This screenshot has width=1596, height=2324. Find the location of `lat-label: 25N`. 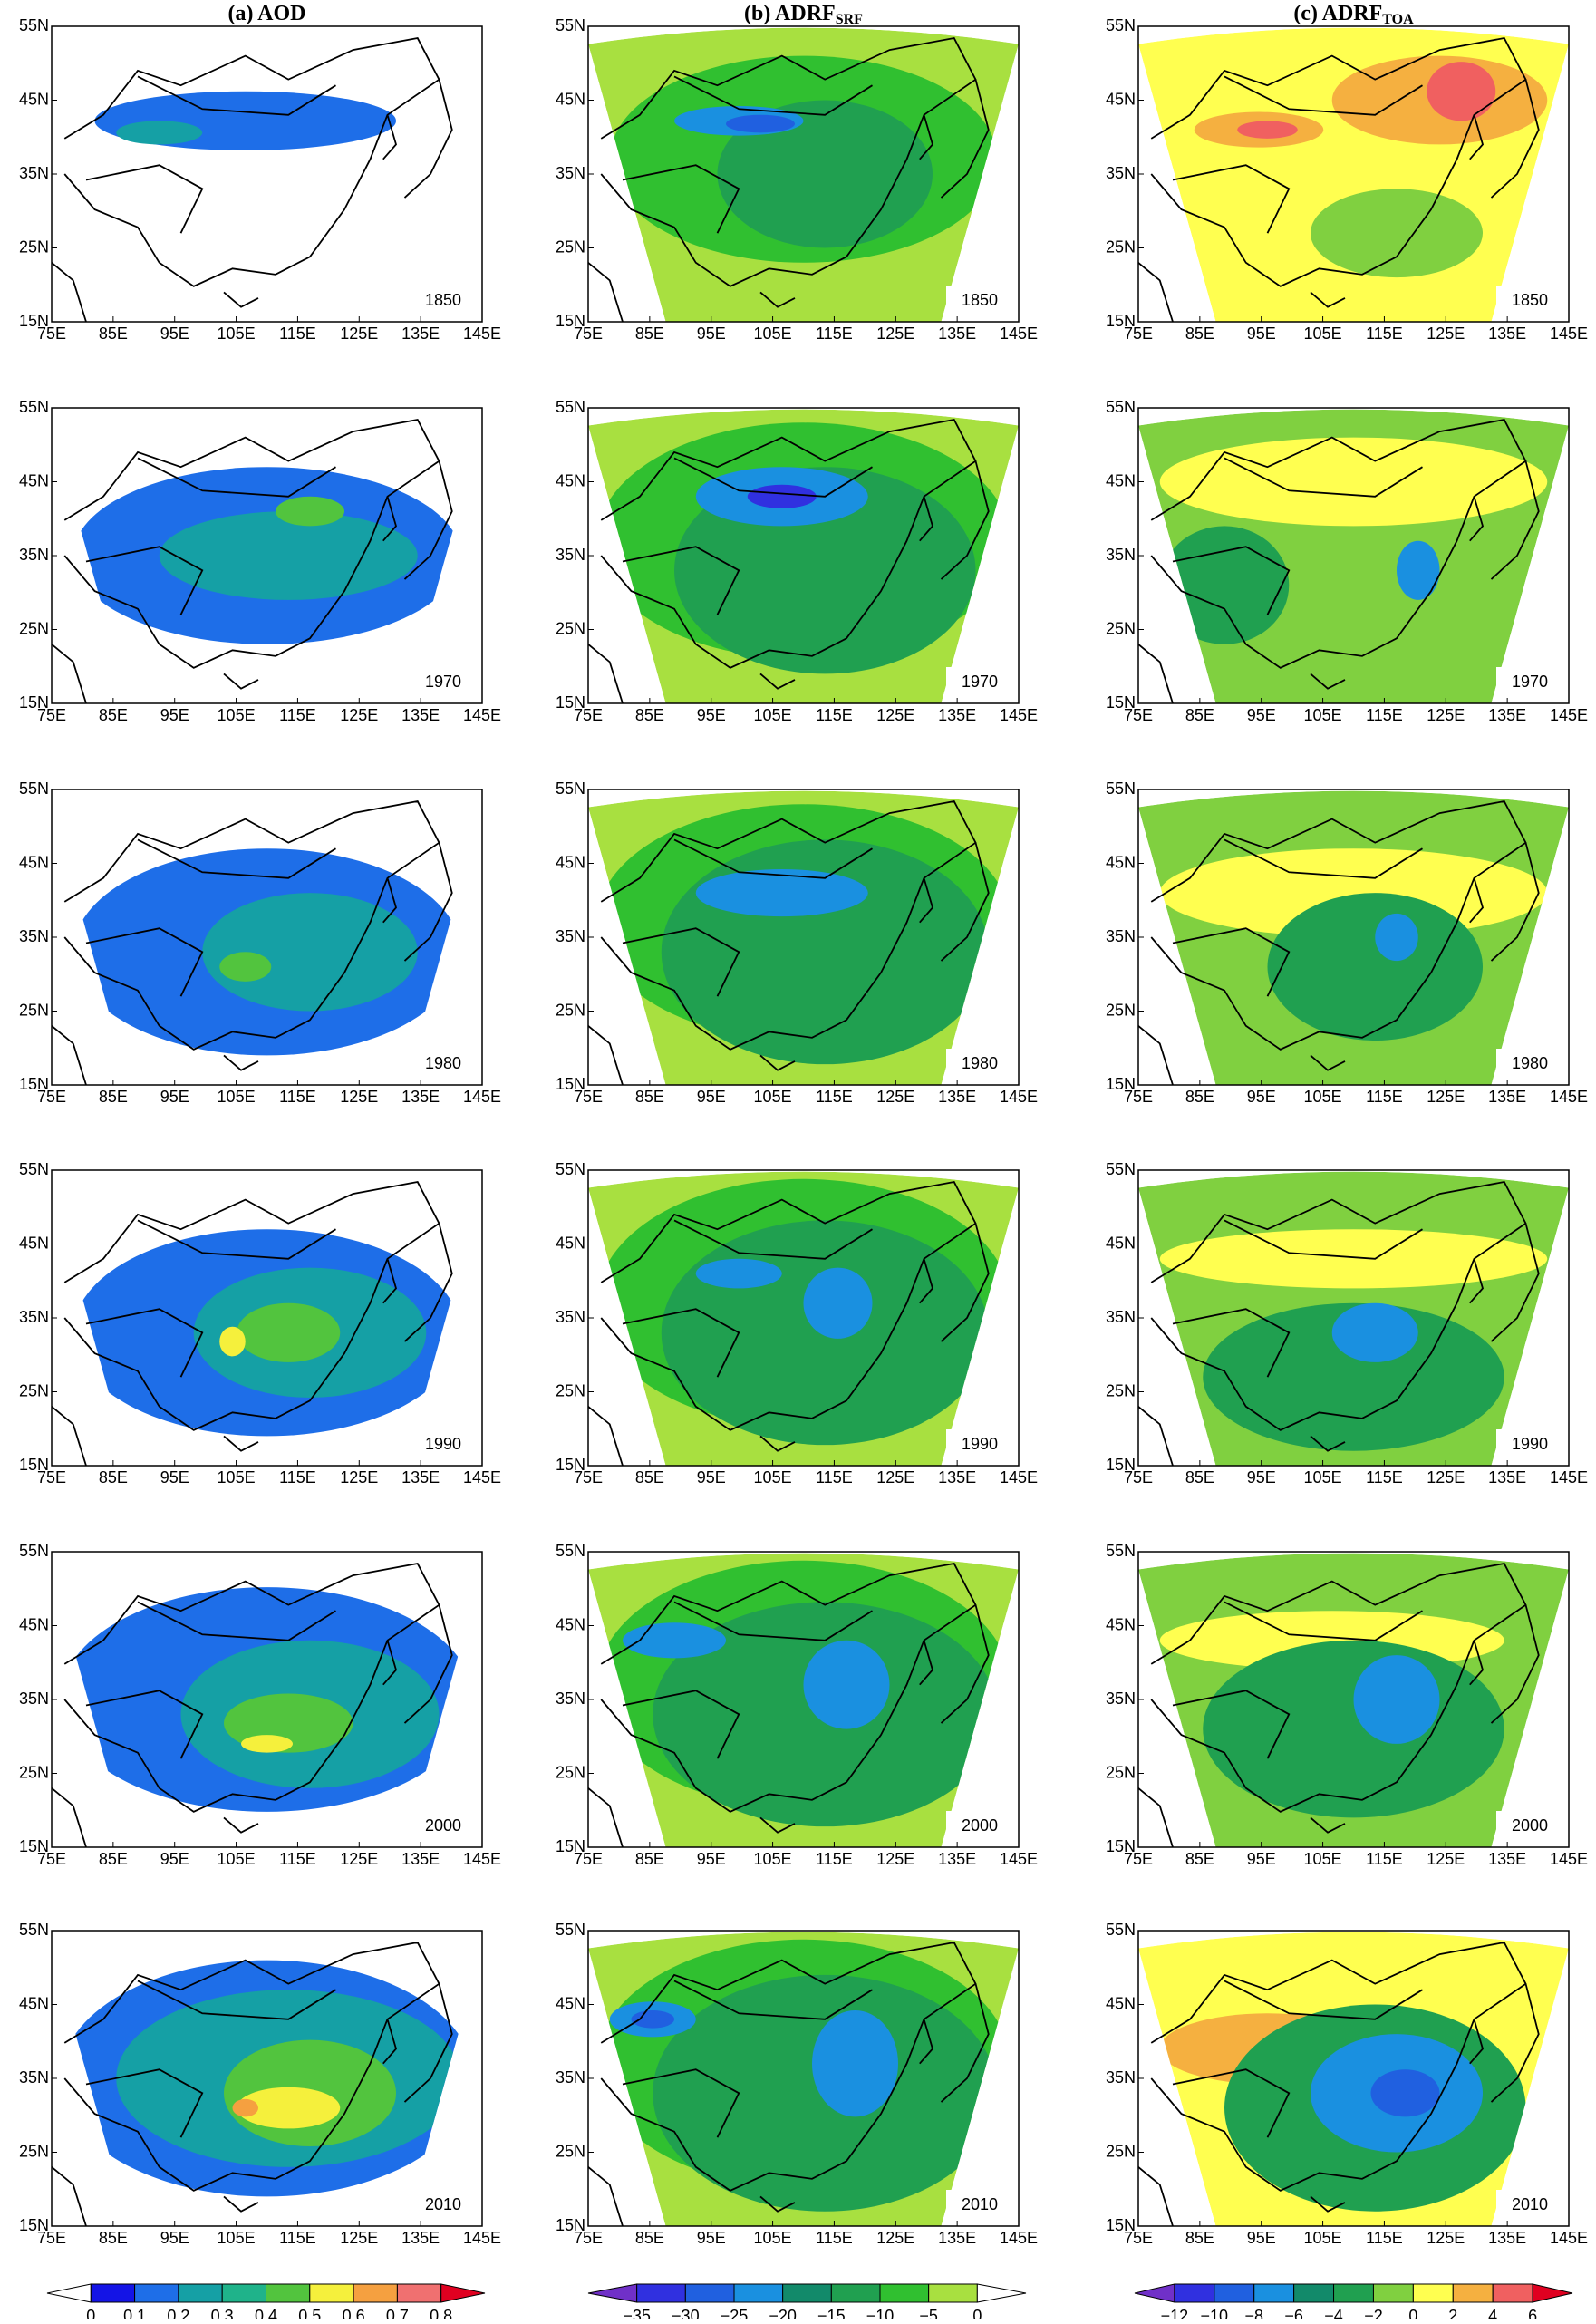

lat-label: 25N is located at coordinates (1121, 1010).